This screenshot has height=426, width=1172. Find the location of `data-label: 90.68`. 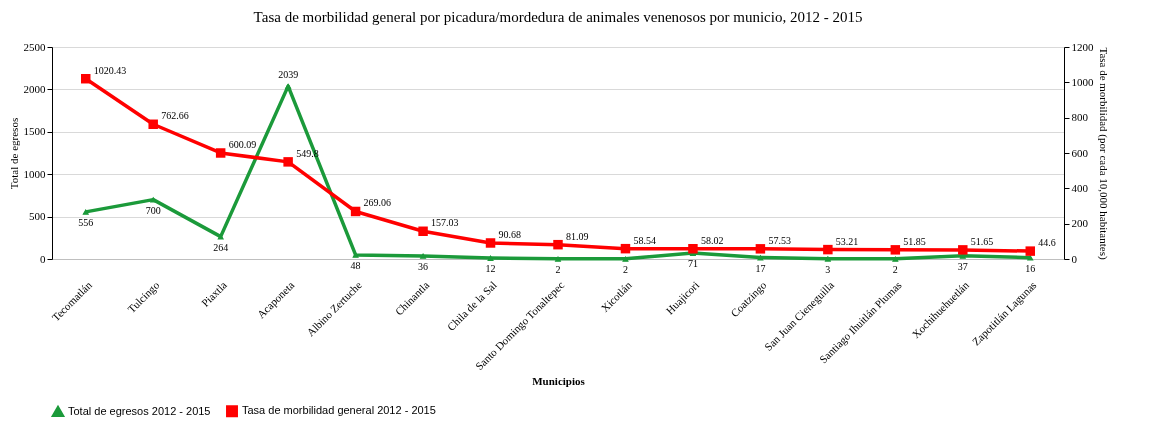

data-label: 90.68 is located at coordinates (510, 234).